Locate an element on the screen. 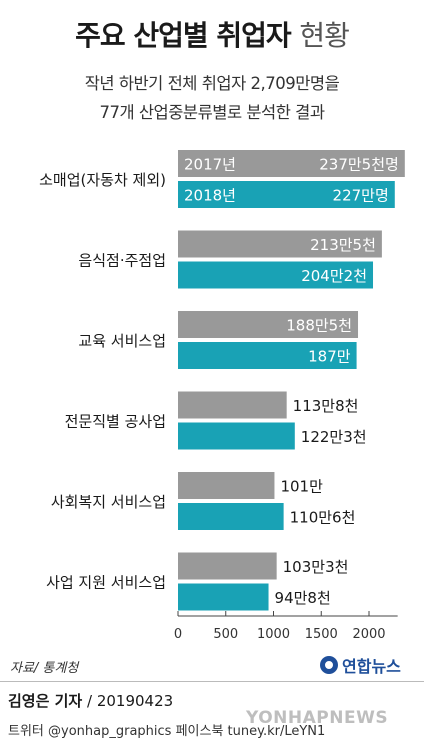  watermark: YONHAPNEWS is located at coordinates (317, 718).